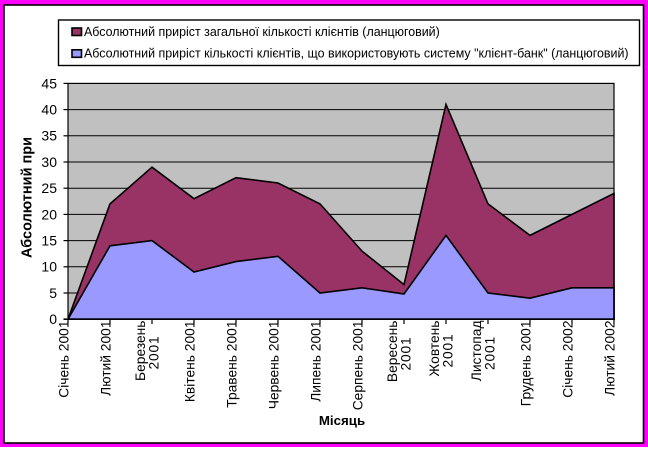 This screenshot has height=452, width=648. Describe the element at coordinates (49, 110) in the screenshot. I see `svg-text: 40` at that location.